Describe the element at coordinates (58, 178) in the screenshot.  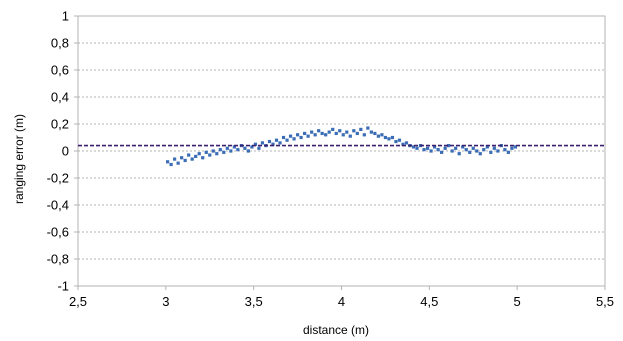
I see `y-tick-label: -0,2` at that location.